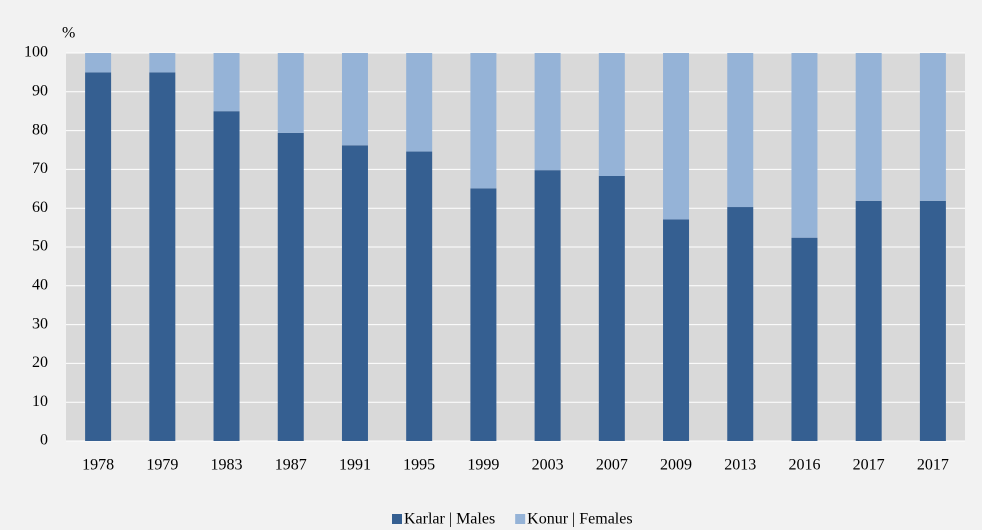 The height and width of the screenshot is (530, 982). Describe the element at coordinates (579, 519) in the screenshot. I see `legend-label: Konur | Females` at that location.